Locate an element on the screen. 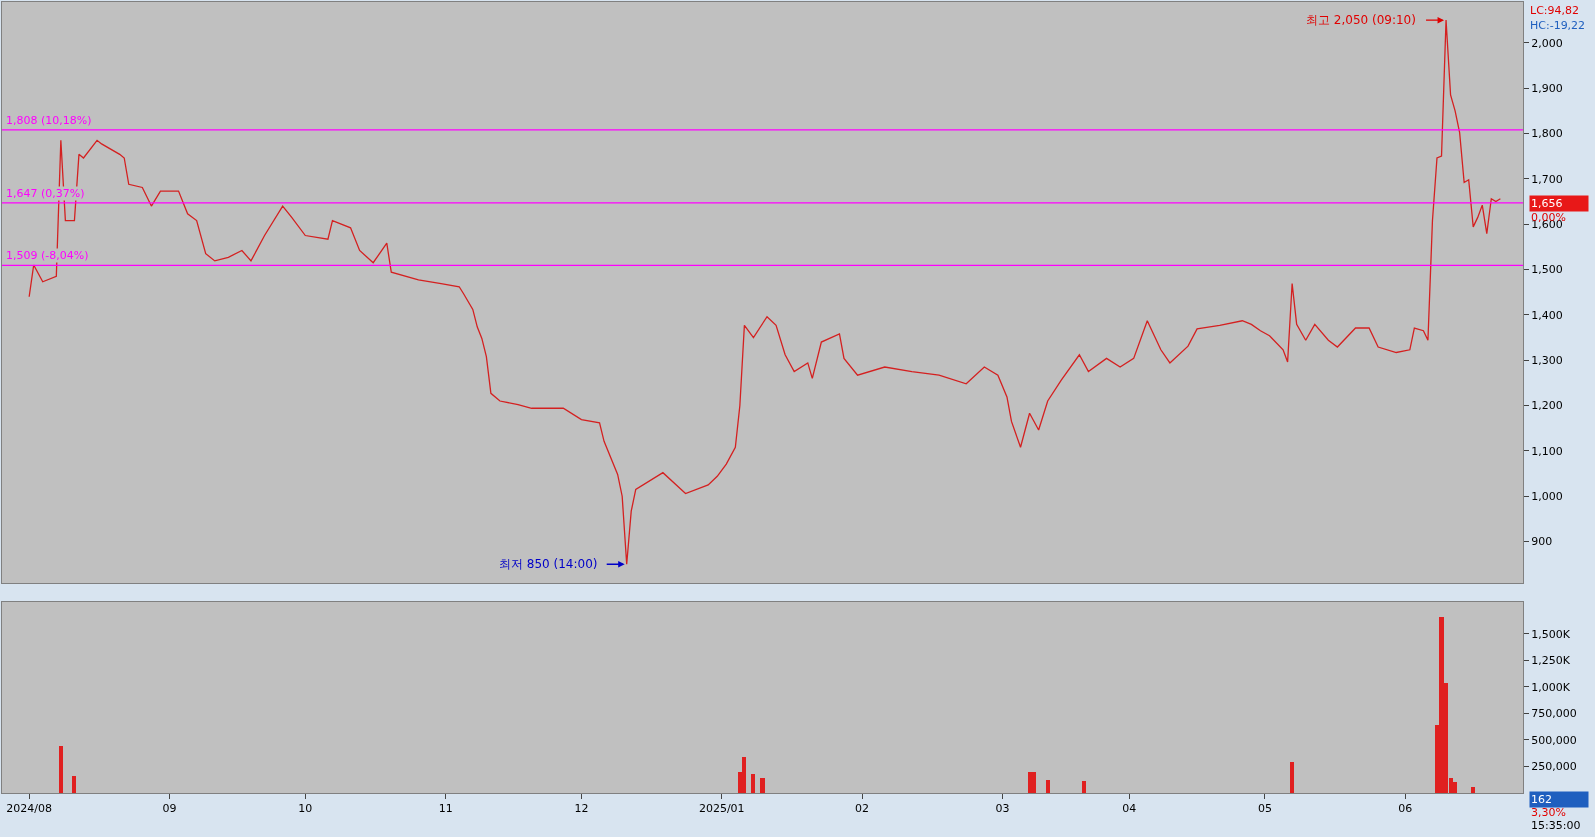 The image size is (1595, 837). y-tick-label: 900 is located at coordinates (1542, 542).